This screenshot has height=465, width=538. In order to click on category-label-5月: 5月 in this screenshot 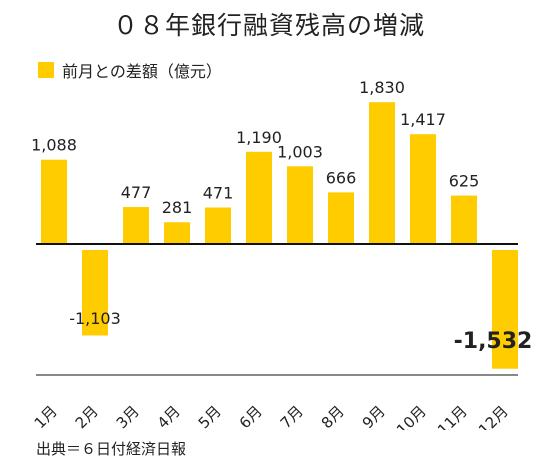, I will do `click(210, 416)`.